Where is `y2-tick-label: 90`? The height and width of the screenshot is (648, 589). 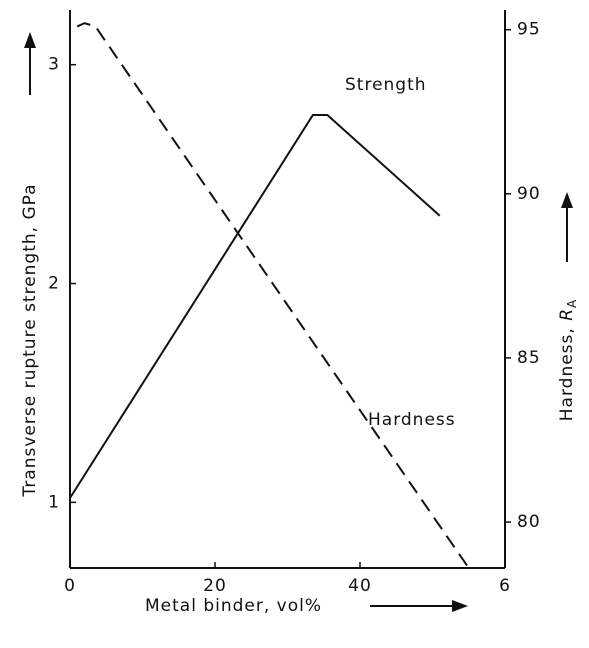
y2-tick-label: 90 is located at coordinates (529, 194).